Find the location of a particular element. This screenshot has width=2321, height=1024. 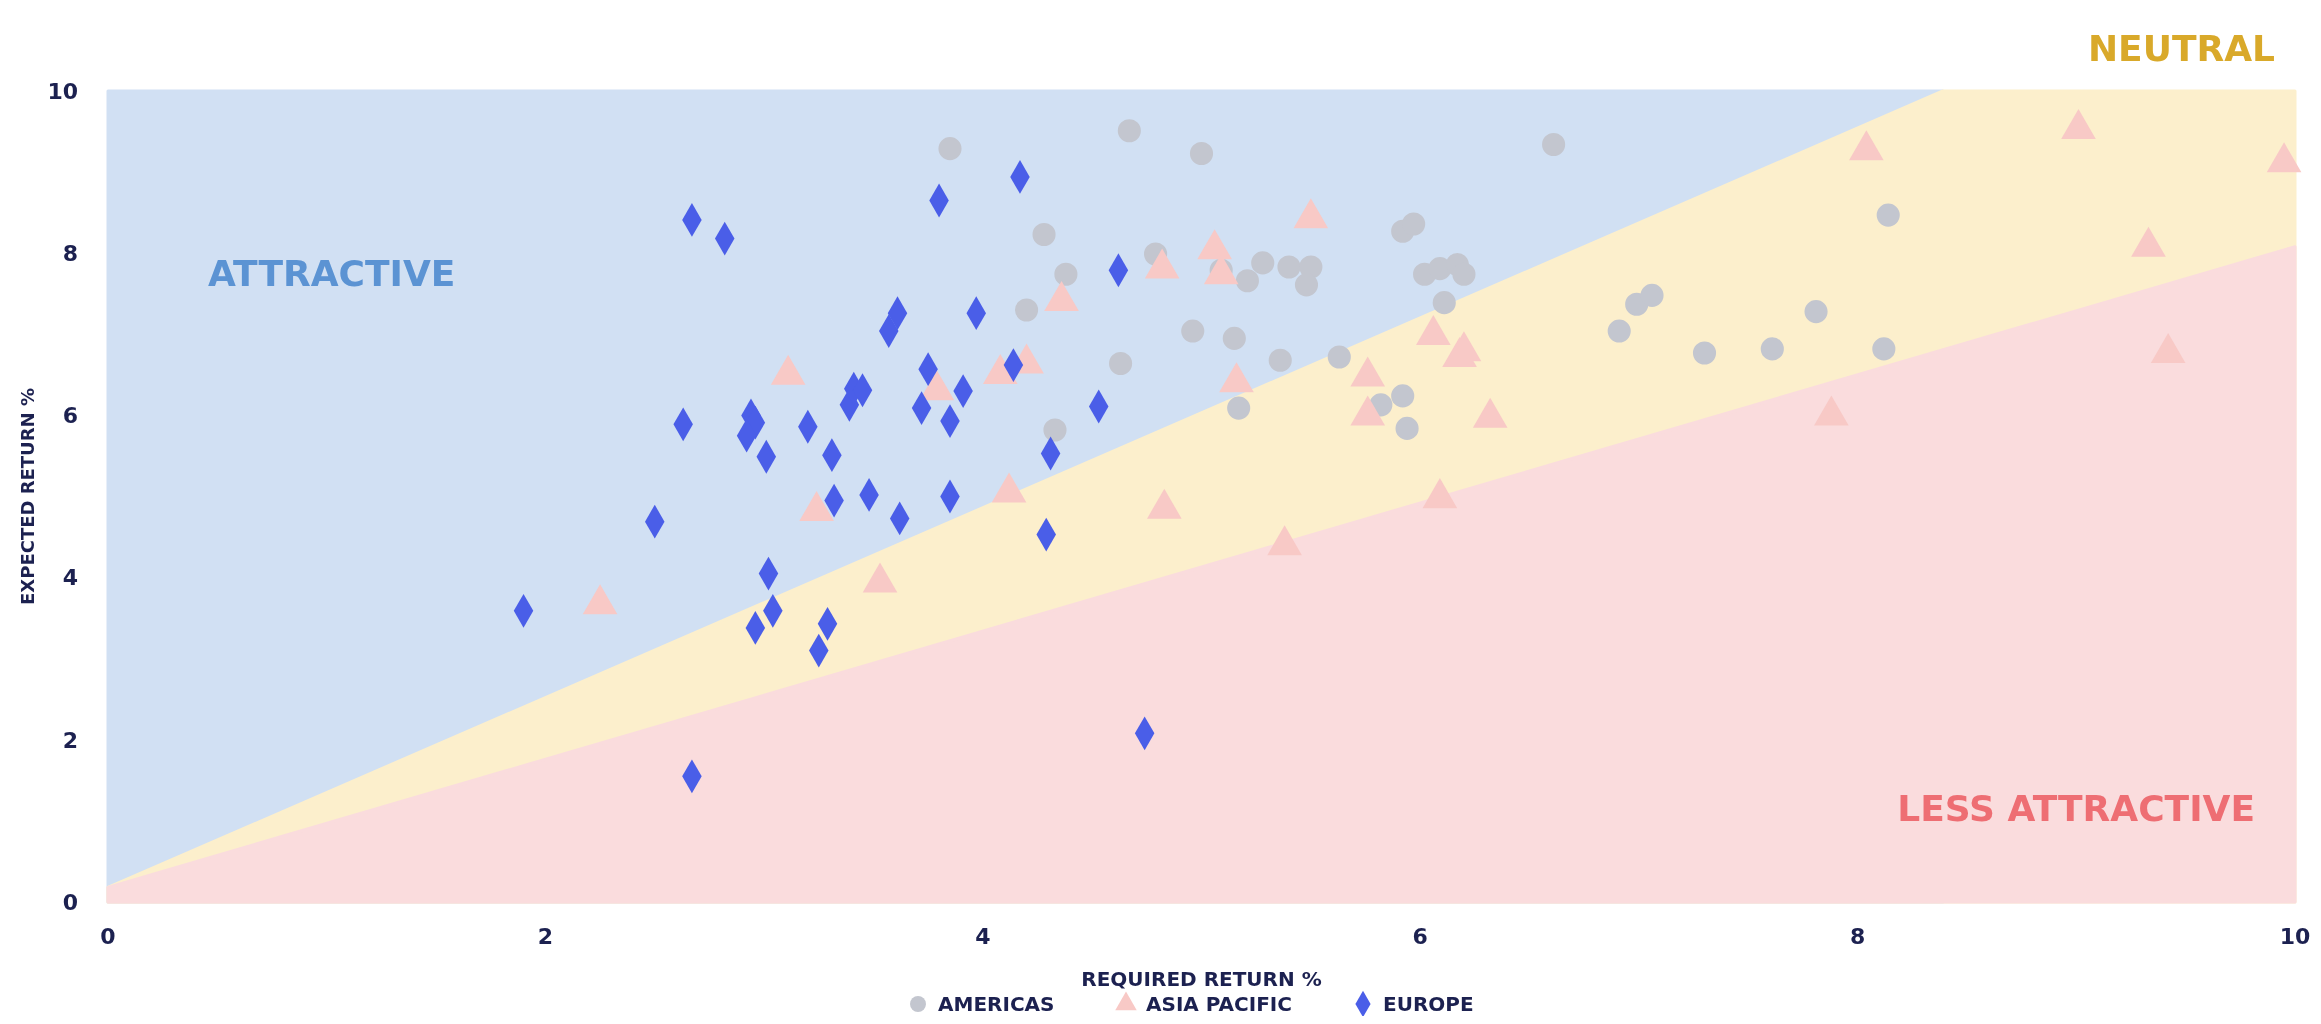

text: NEUTRAL is located at coordinates (2181, 48).